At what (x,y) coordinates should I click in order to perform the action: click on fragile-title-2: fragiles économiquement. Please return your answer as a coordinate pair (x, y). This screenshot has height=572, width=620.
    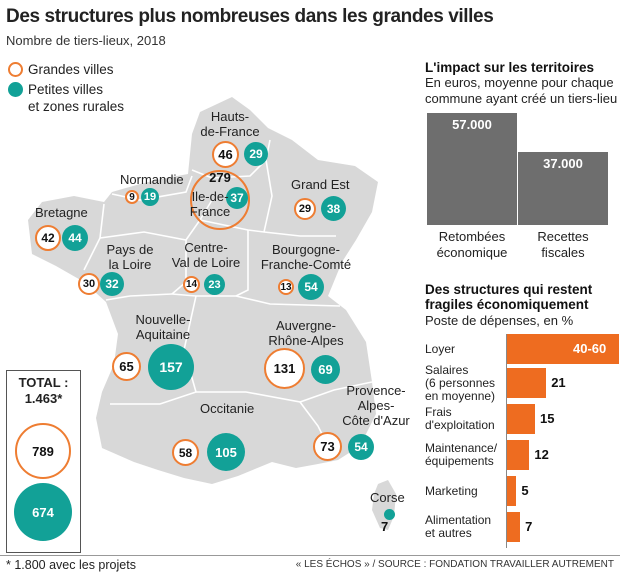
    Looking at the image, I should click on (507, 304).